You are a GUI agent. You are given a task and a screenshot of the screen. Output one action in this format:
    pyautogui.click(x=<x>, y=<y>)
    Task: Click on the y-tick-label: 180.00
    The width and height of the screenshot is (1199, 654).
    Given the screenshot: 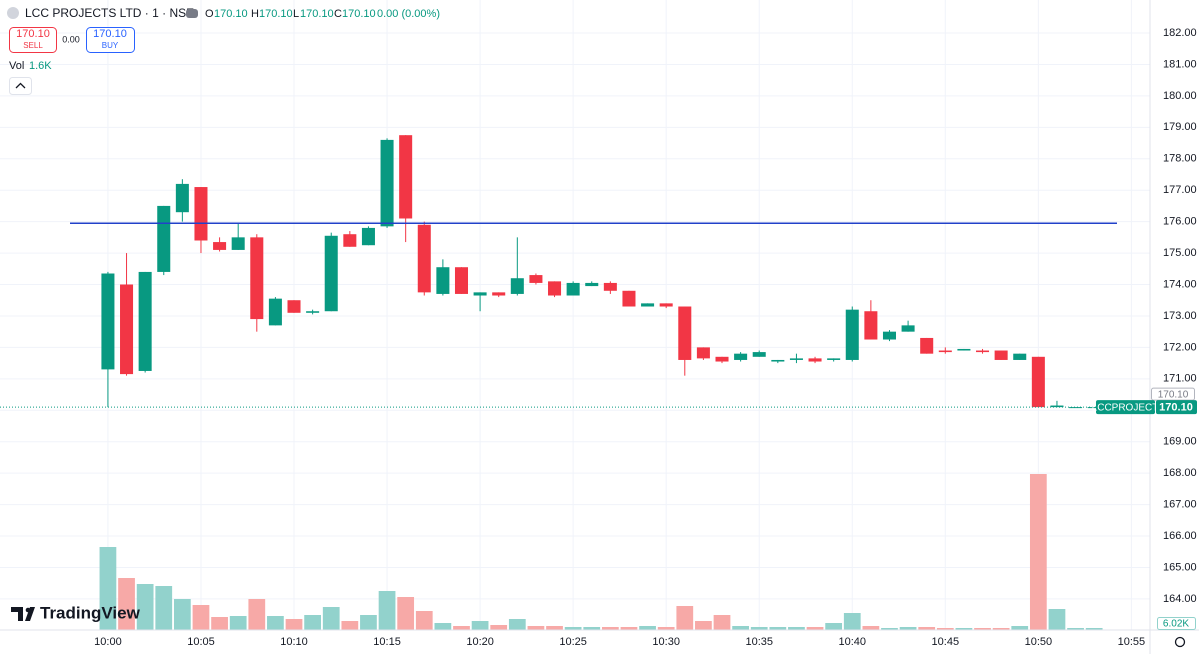 What is the action you would take?
    pyautogui.click(x=1180, y=96)
    